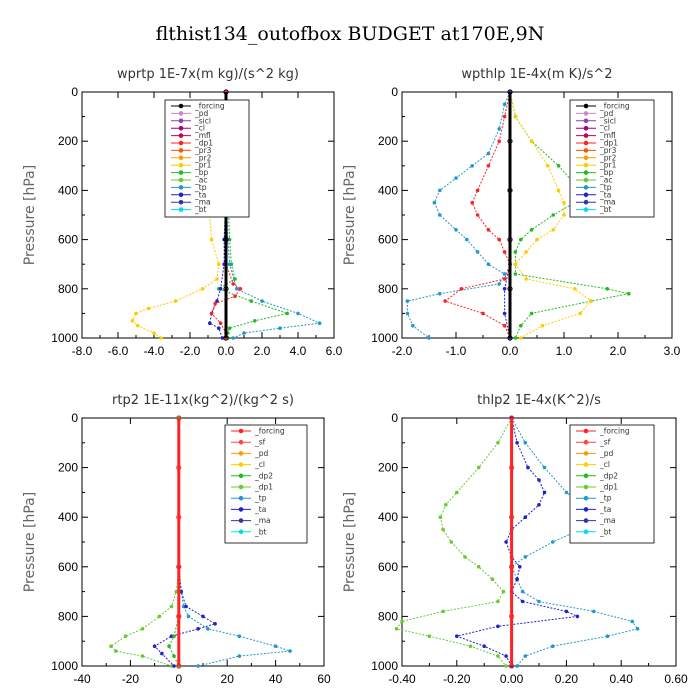  Describe the element at coordinates (174, 656) in the screenshot. I see `series-point-dp2` at that location.